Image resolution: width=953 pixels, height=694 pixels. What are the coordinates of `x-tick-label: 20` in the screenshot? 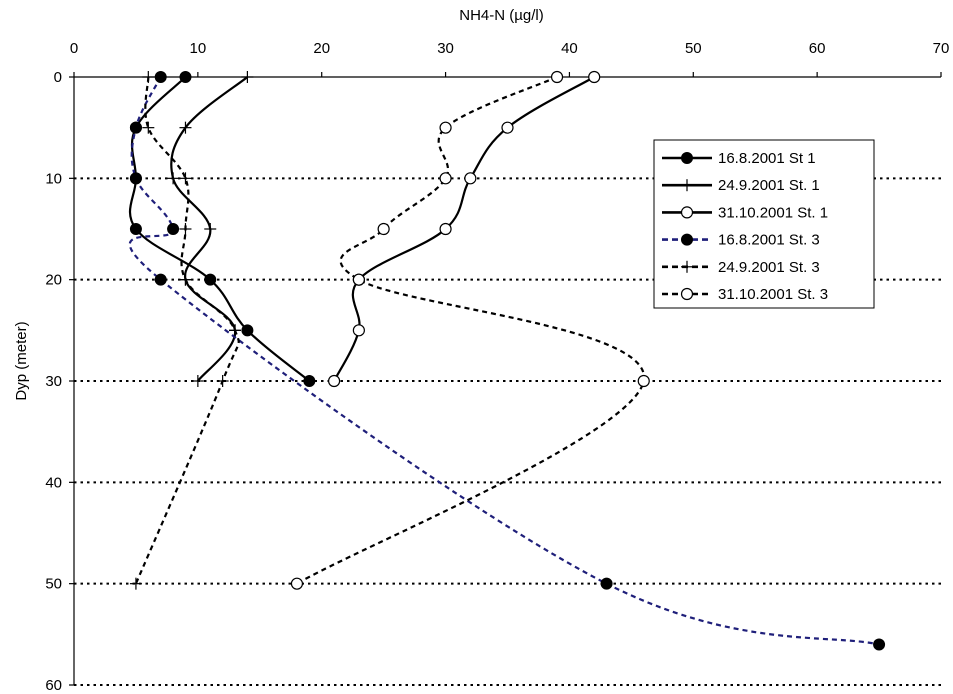 It's located at (321, 48).